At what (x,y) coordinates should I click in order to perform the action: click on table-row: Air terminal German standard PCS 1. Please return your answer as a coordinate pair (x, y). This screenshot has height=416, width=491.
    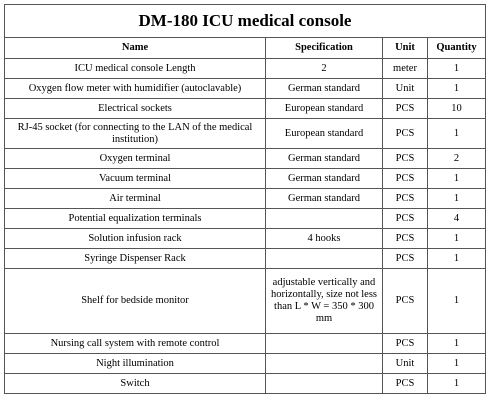
    Looking at the image, I should click on (245, 198).